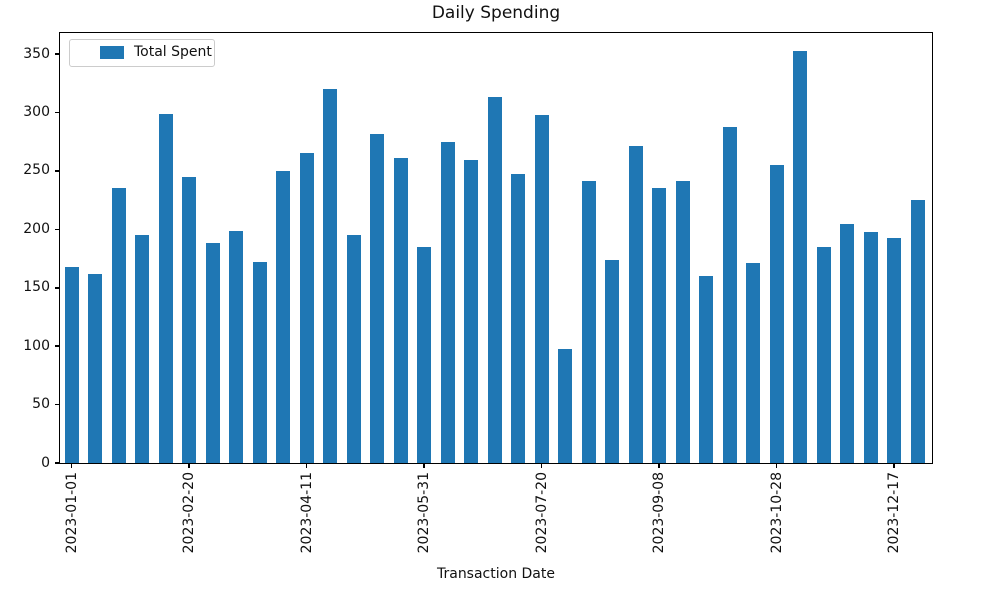  I want to click on y-tick-label-350: 350, so click(36, 53).